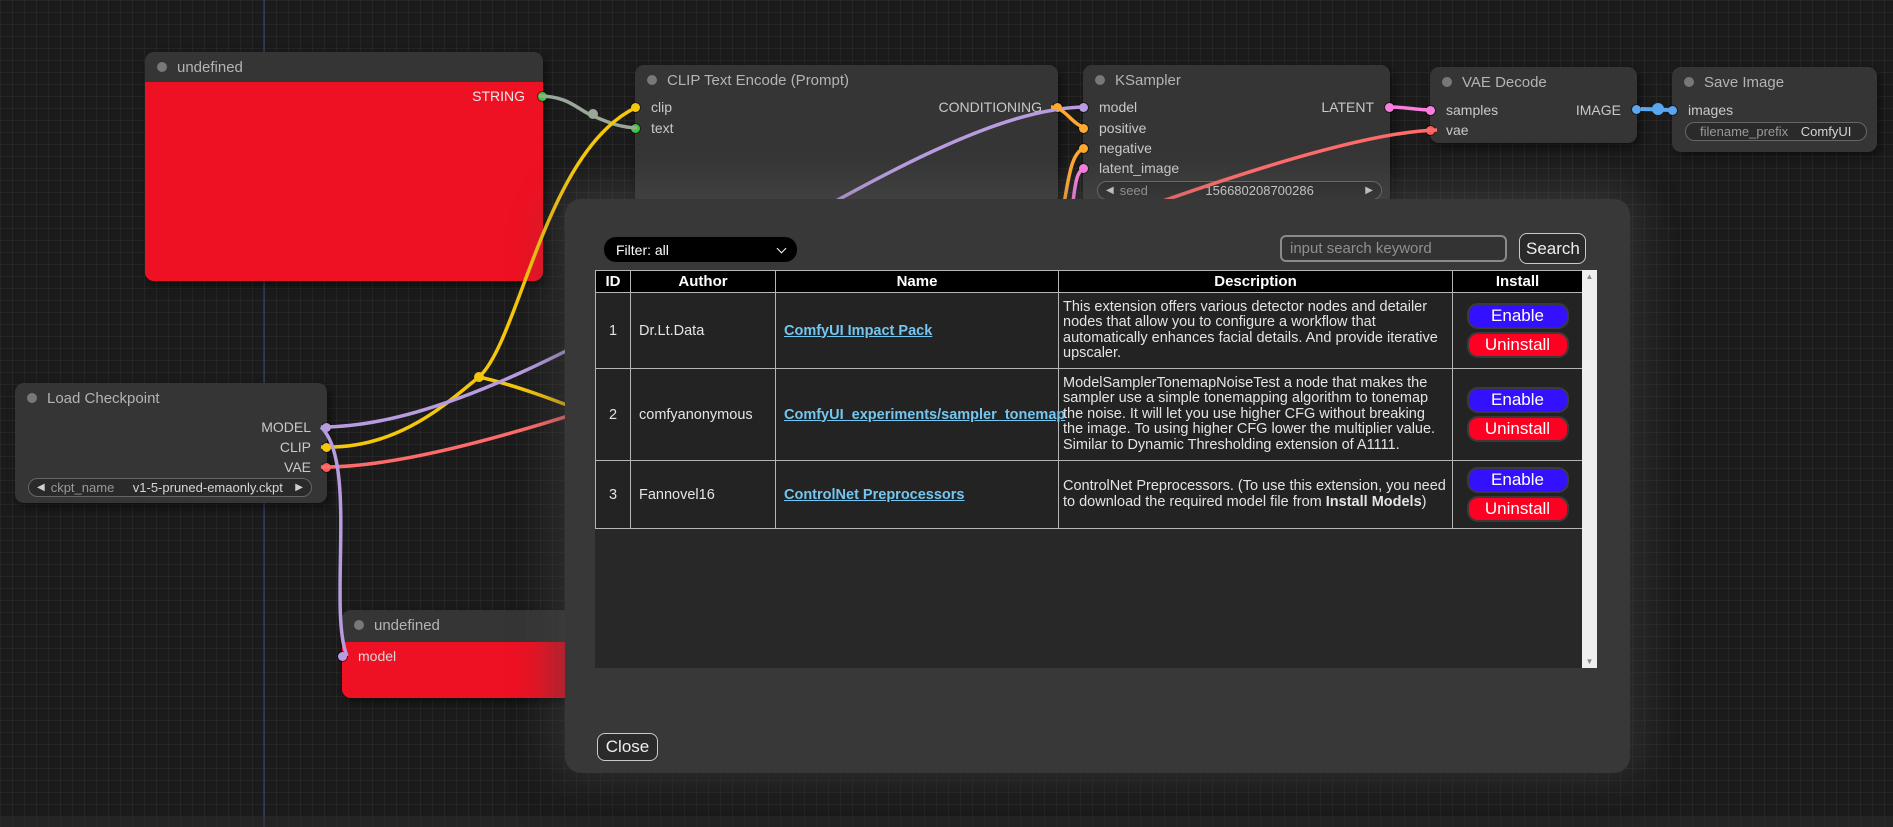 This screenshot has width=1893, height=827. I want to click on input-port-vae, so click(1430, 130).